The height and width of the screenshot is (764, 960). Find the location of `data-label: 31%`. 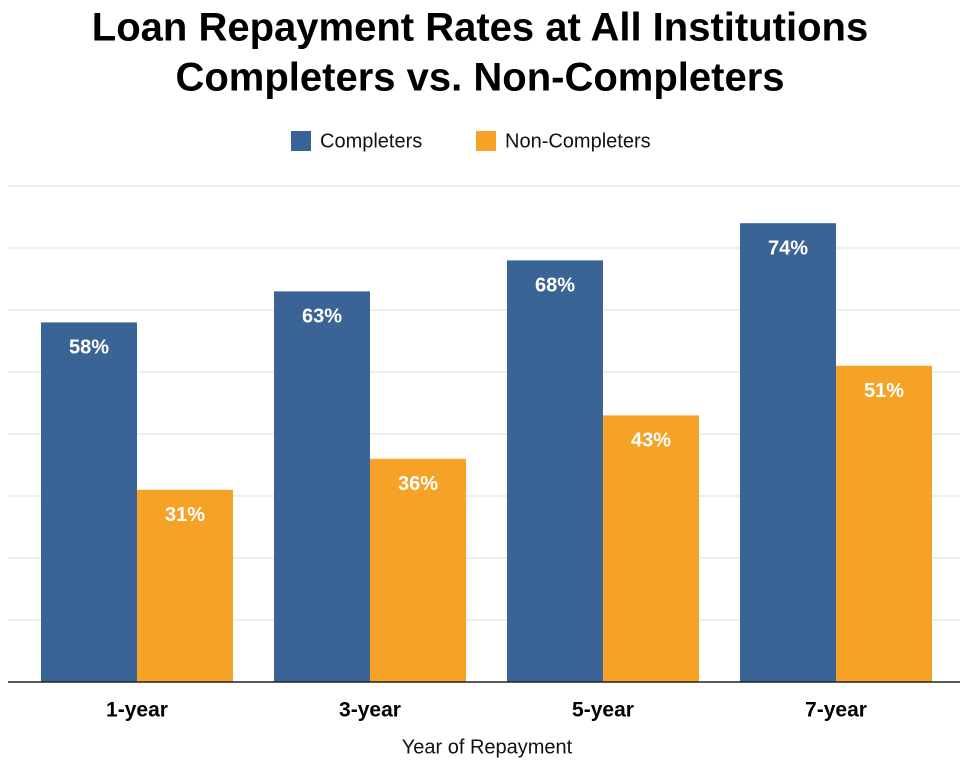

data-label: 31% is located at coordinates (185, 515).